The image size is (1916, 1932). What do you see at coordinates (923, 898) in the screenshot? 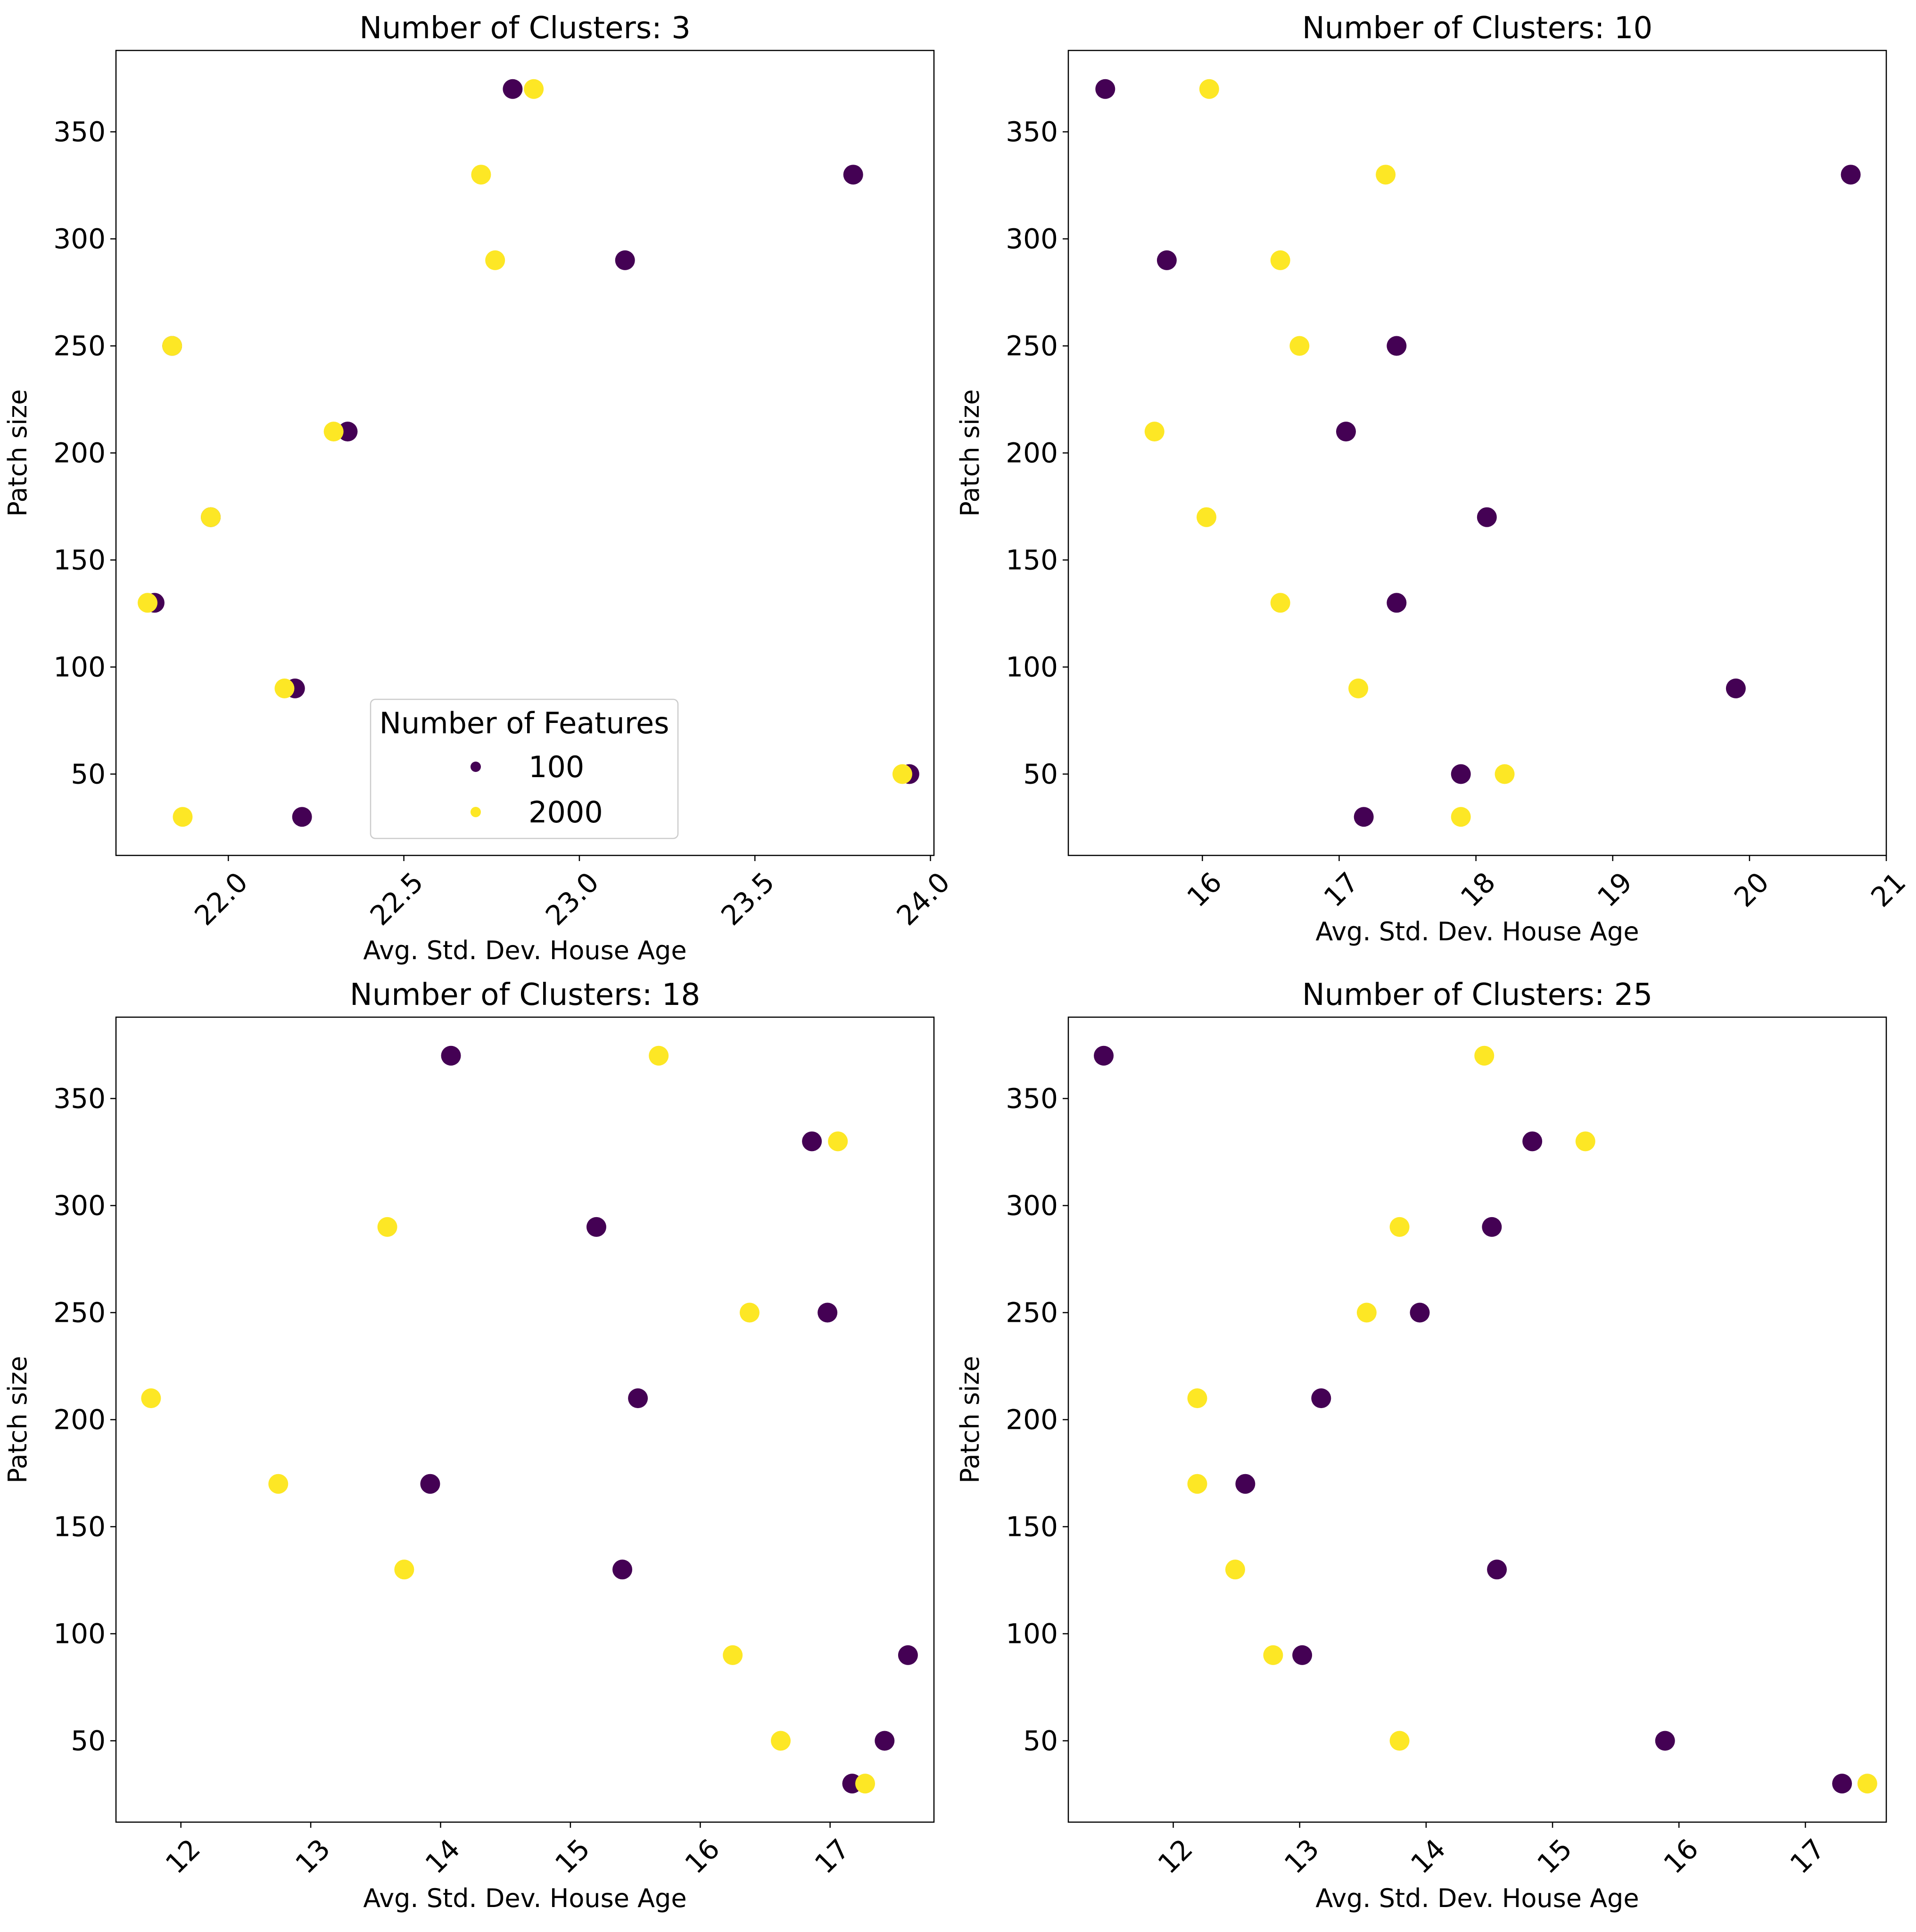
I see `x-tick-label: 24.0` at bounding box center [923, 898].